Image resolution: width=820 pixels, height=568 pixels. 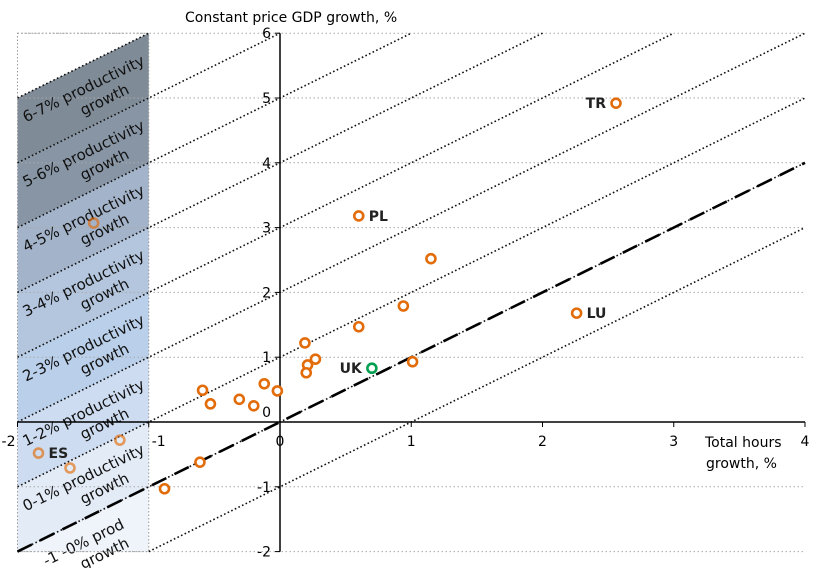 I want to click on point-label: TR, so click(x=596, y=104).